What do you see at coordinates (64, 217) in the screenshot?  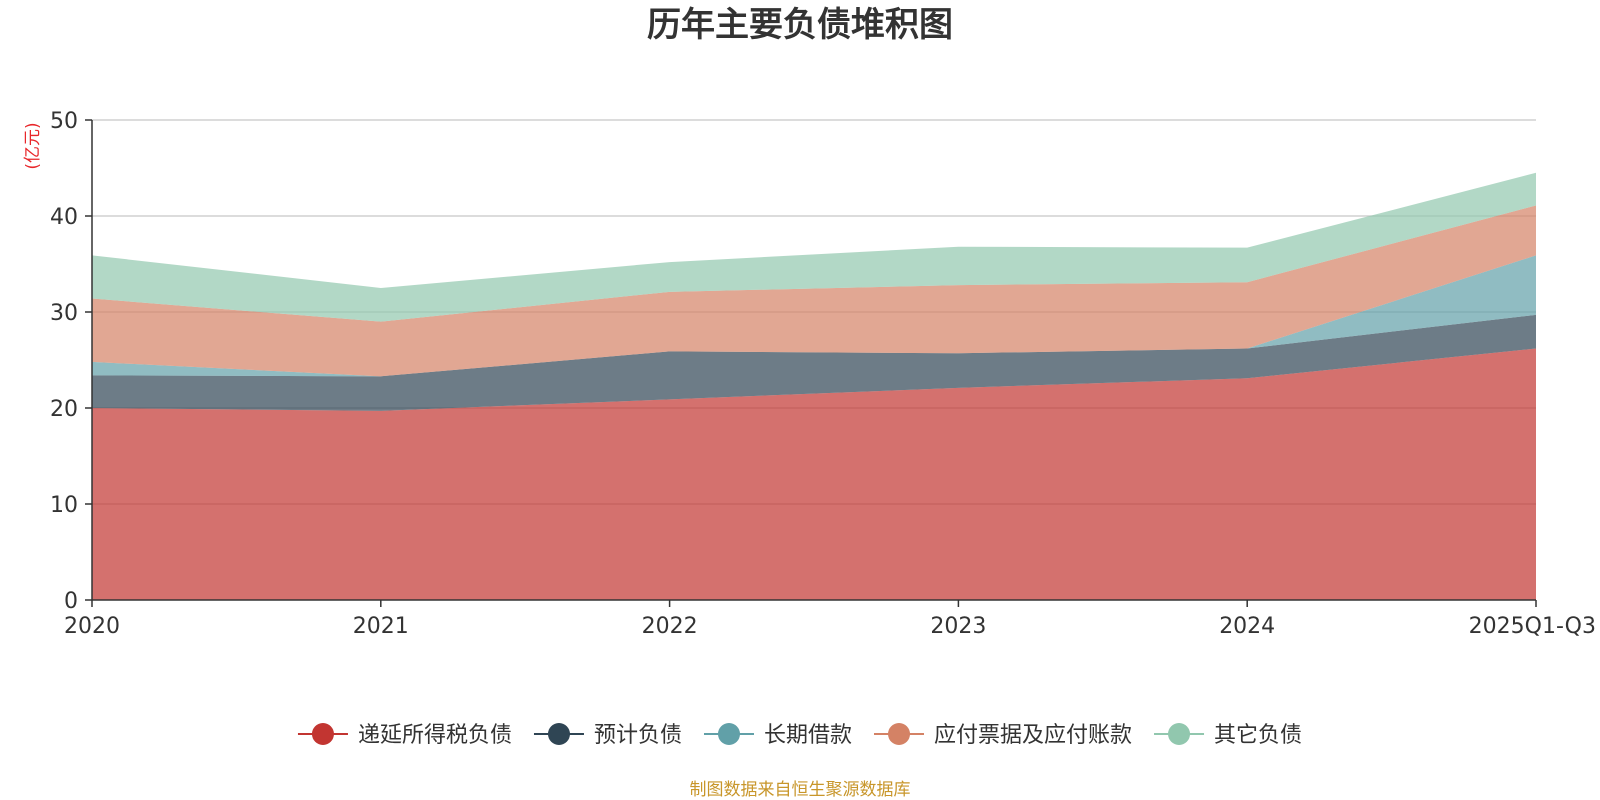 I see `y-tick-label: 40` at bounding box center [64, 217].